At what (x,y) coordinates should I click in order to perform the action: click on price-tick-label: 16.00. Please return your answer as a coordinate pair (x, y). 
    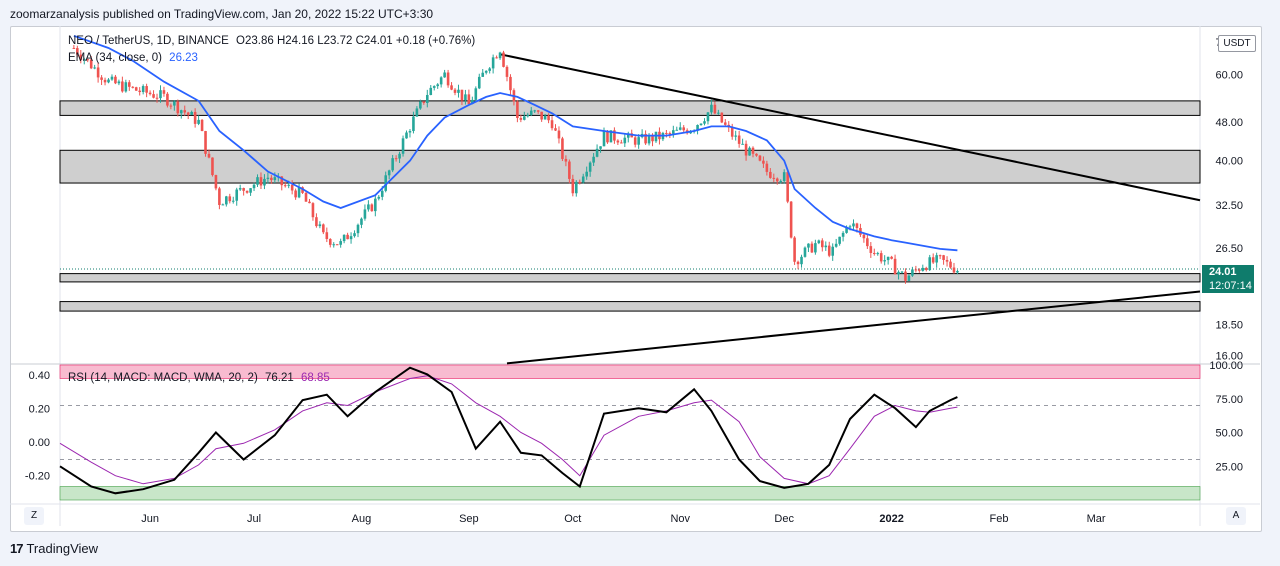
    Looking at the image, I should click on (1229, 356).